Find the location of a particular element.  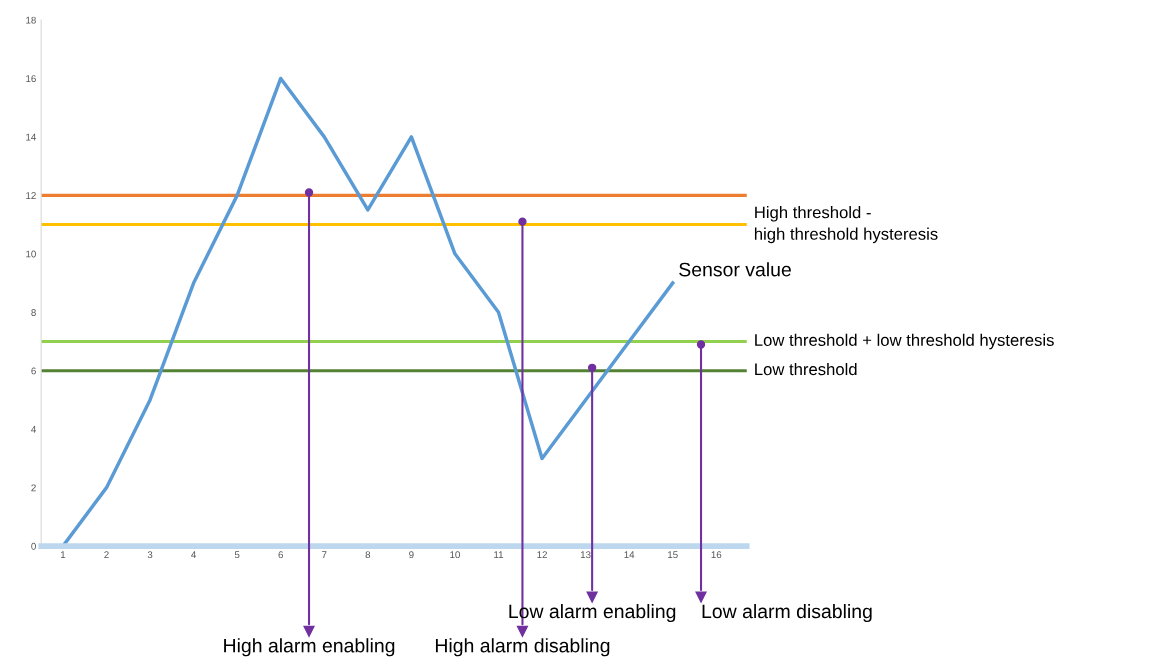

x-tick-label: 5 is located at coordinates (237, 555).